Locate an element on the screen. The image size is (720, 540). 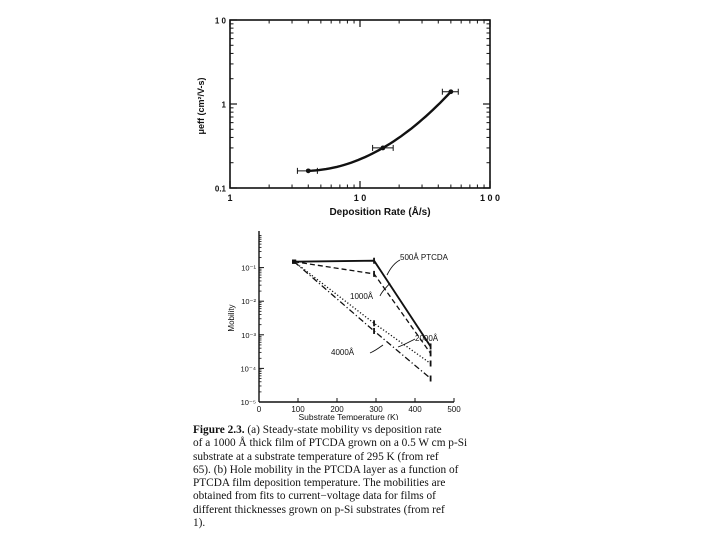
y-tick-label: 0.1 is located at coordinates (221, 189).